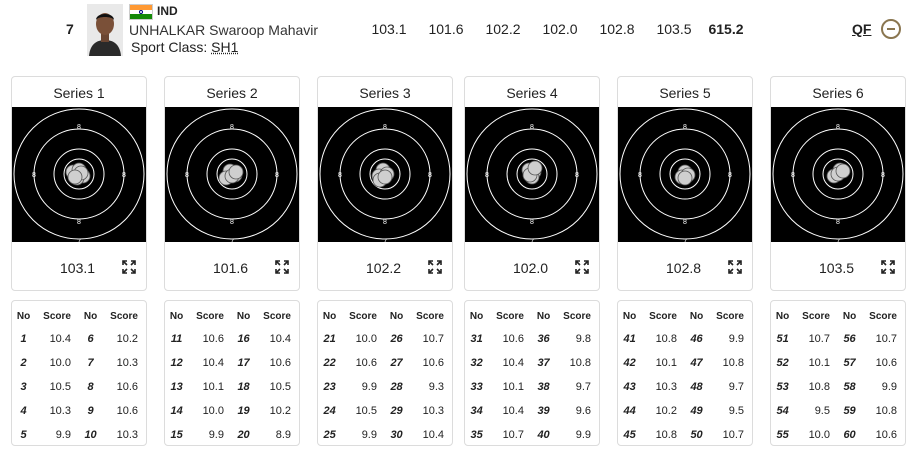 This screenshot has height=450, width=914. Describe the element at coordinates (532, 183) in the screenshot. I see `series-card: Series 4 8 8 8 8 7 102.0` at that location.